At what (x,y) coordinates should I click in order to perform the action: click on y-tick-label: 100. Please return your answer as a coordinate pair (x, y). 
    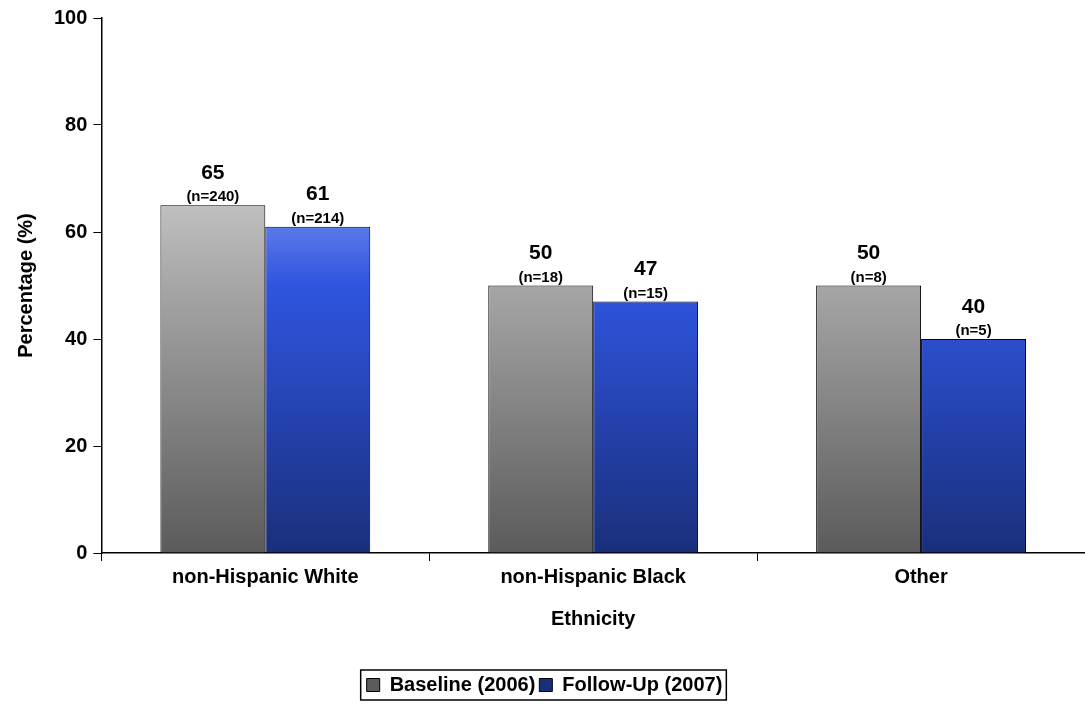
    Looking at the image, I should click on (70, 16).